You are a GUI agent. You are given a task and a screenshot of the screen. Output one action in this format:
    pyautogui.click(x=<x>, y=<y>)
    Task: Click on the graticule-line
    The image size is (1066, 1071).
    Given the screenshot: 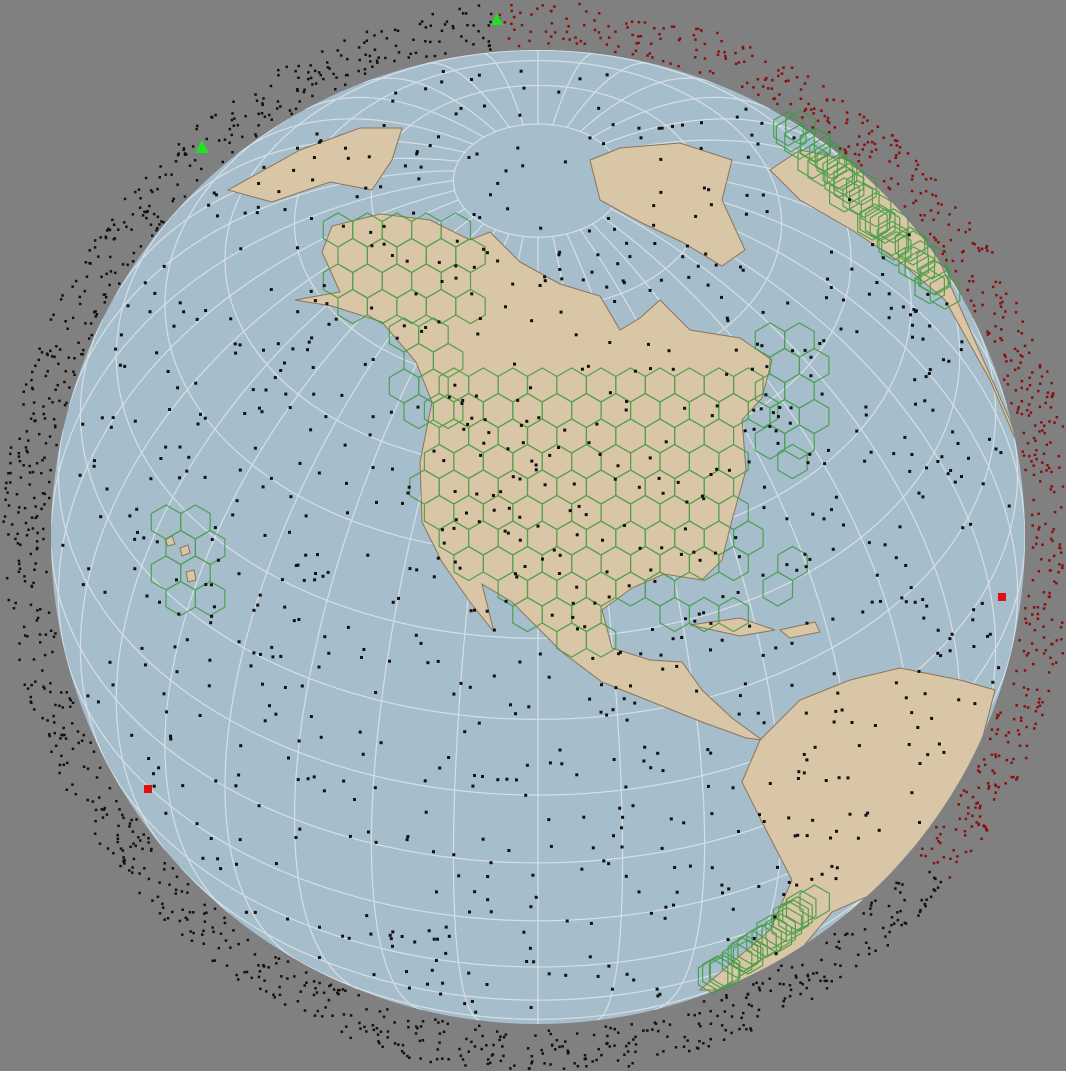 What is the action you would take?
    pyautogui.click(x=468, y=95)
    